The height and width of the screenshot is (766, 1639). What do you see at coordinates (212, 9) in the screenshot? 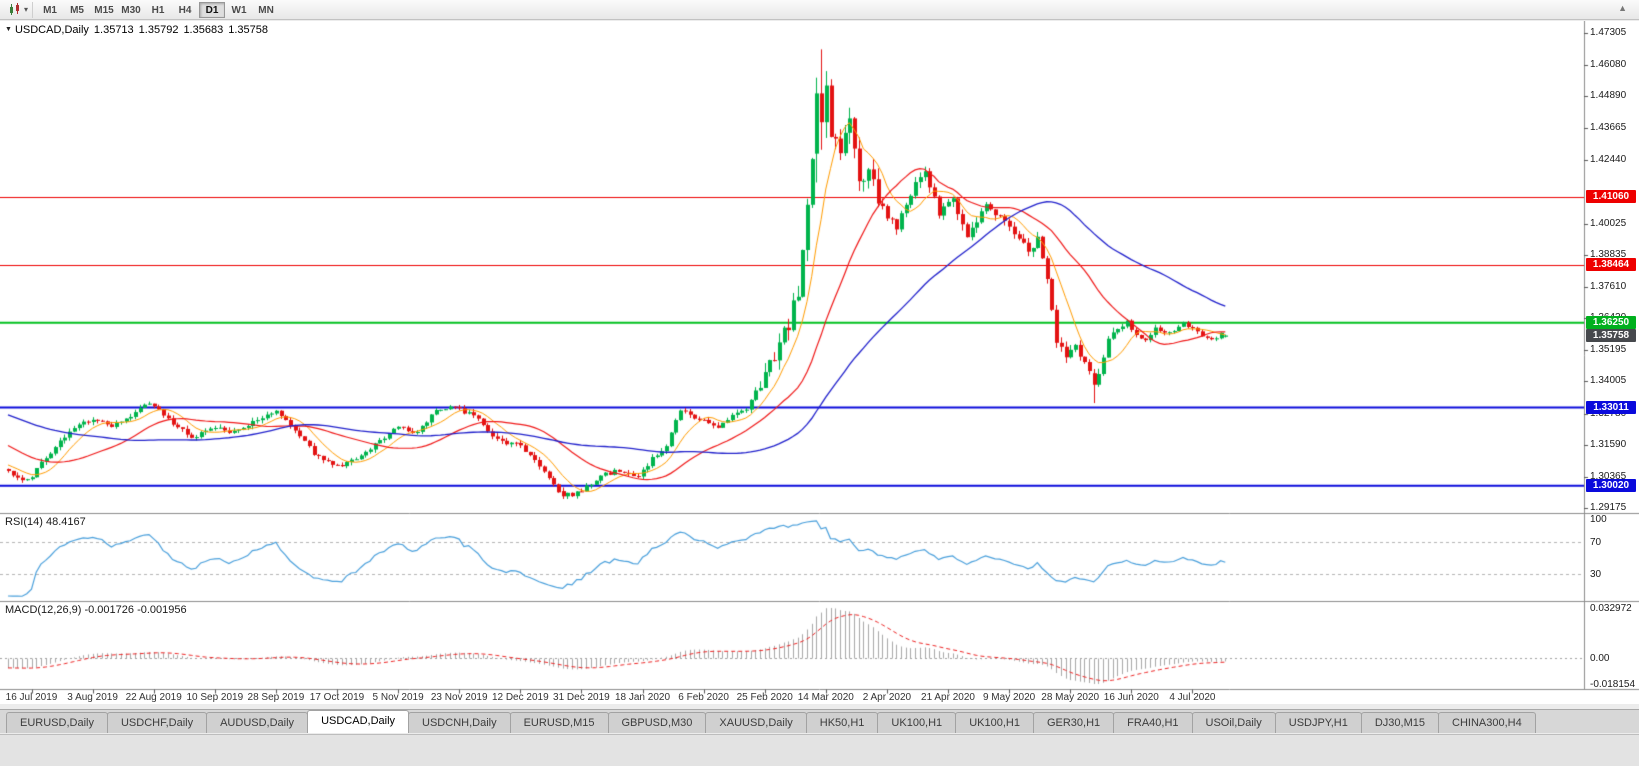
I see `timeframe-button-d1: D1` at bounding box center [212, 9].